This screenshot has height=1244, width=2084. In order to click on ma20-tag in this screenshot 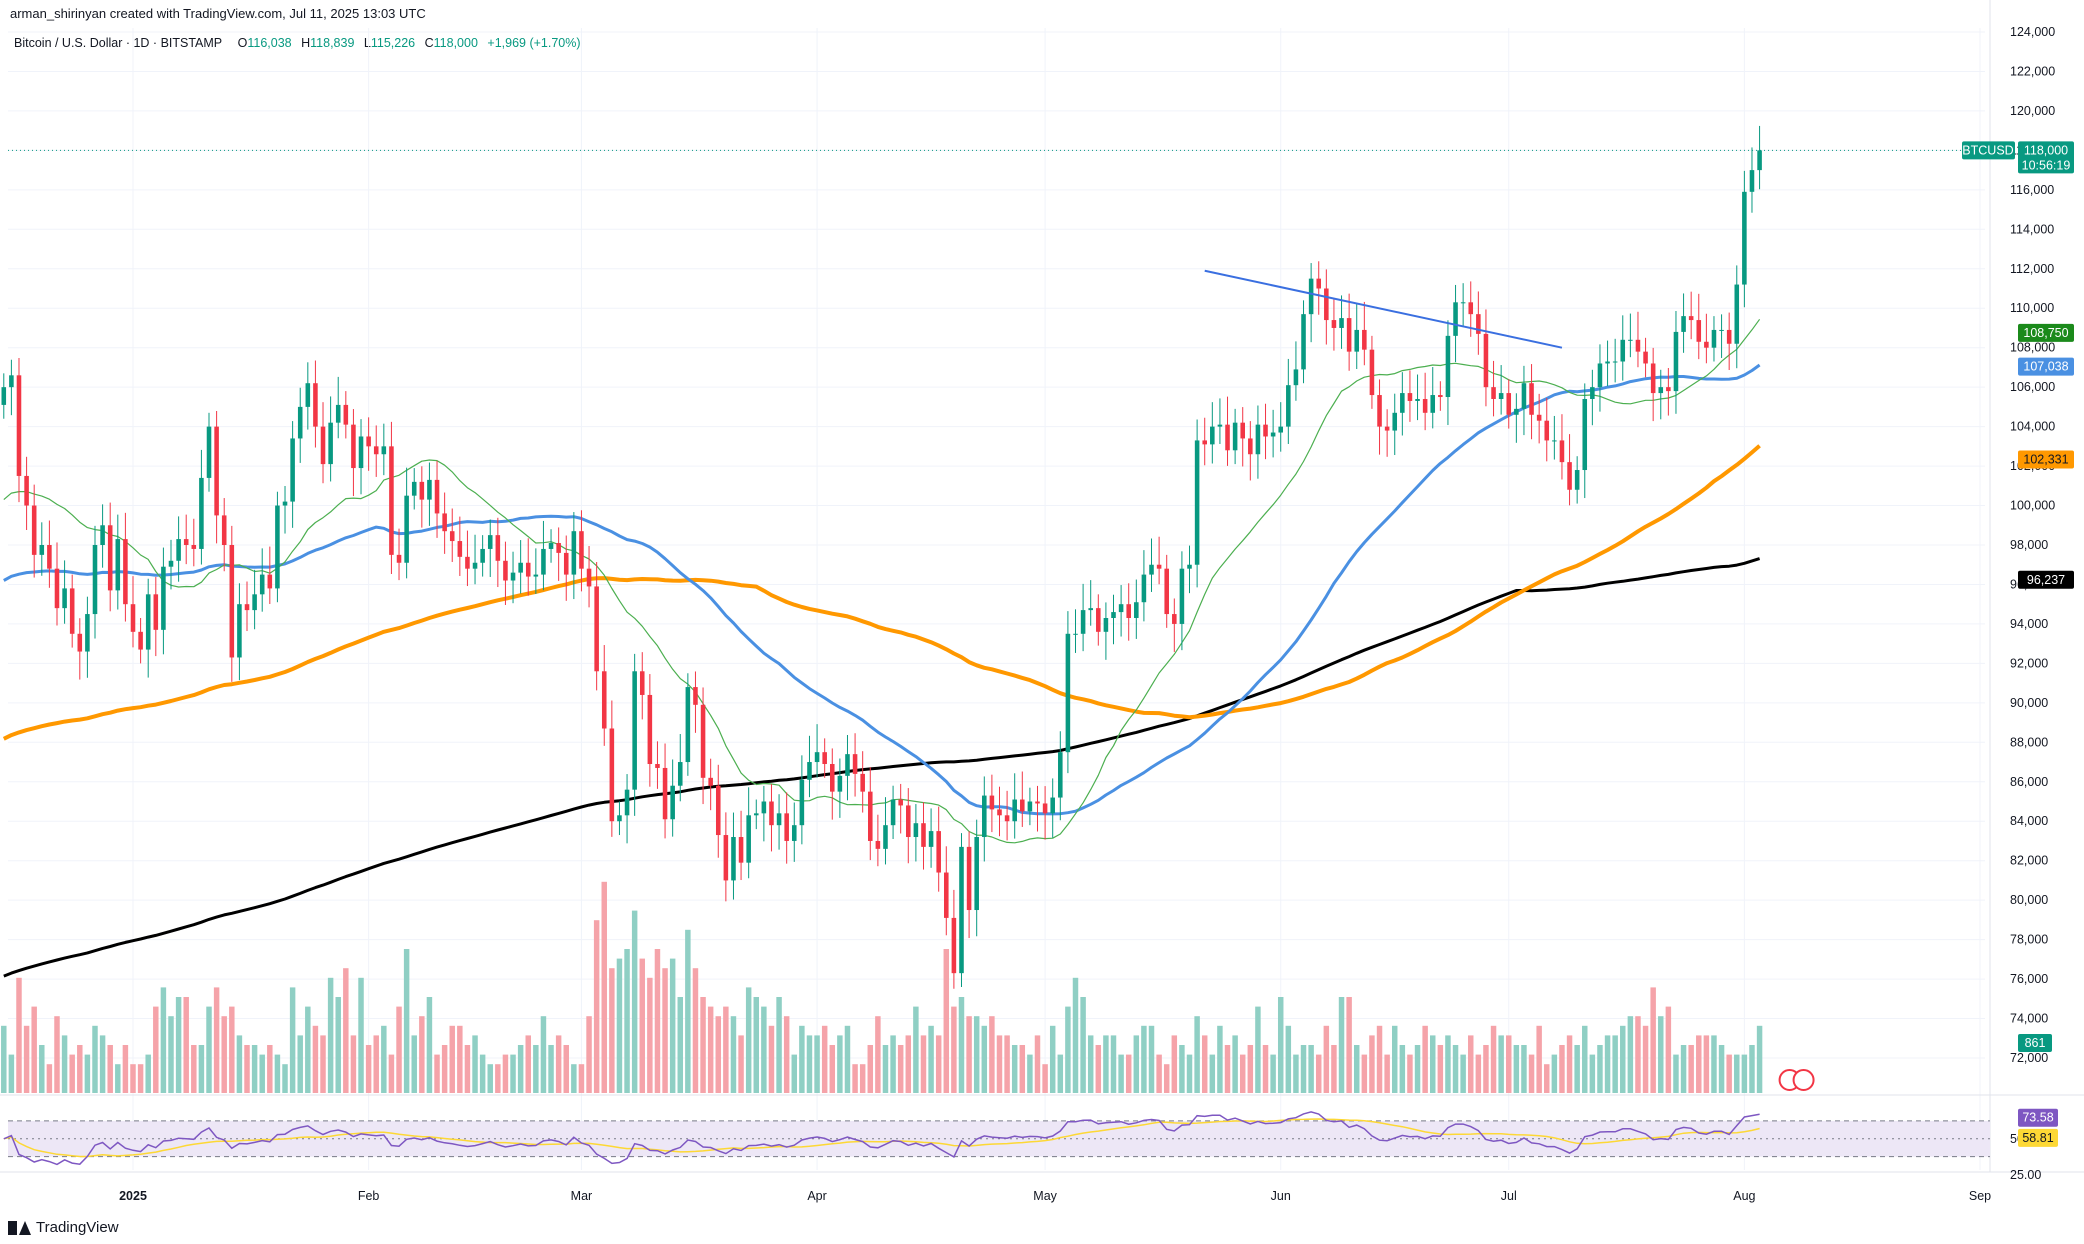, I will do `click(2046, 332)`.